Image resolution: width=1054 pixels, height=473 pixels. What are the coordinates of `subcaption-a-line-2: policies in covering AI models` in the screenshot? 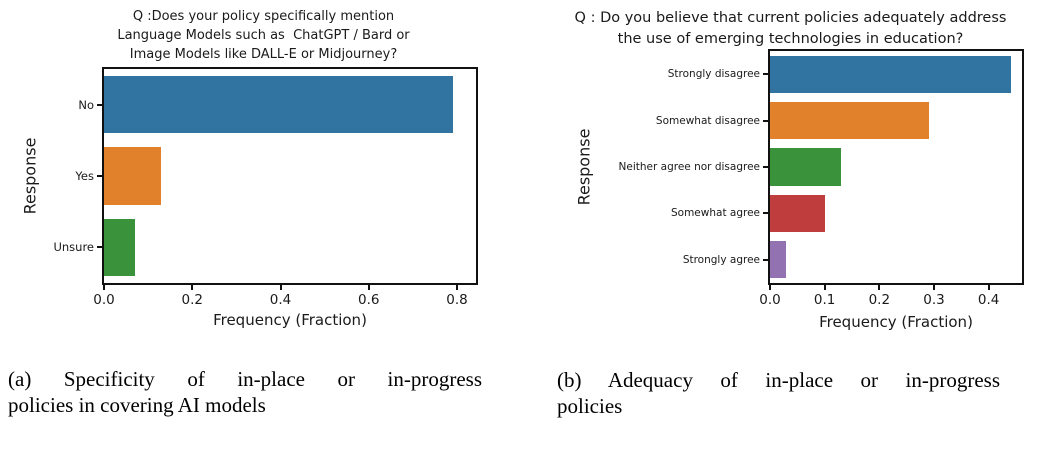 It's located at (137, 405).